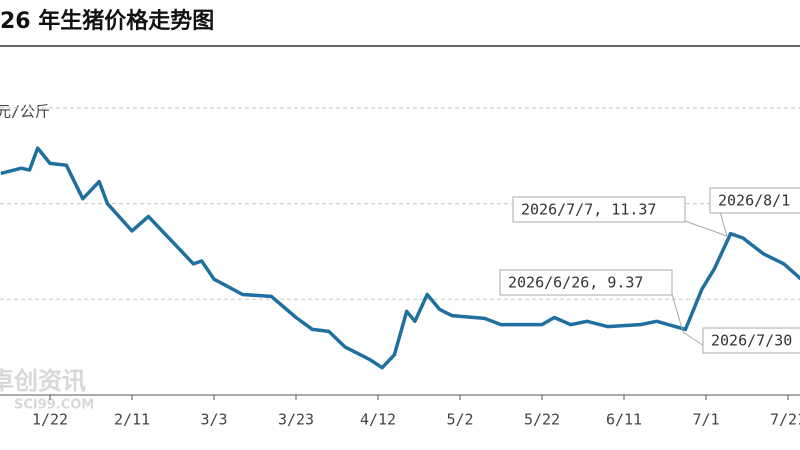 The height and width of the screenshot is (450, 800). I want to click on annotation: 2026/7/7, 11.37, so click(588, 210).